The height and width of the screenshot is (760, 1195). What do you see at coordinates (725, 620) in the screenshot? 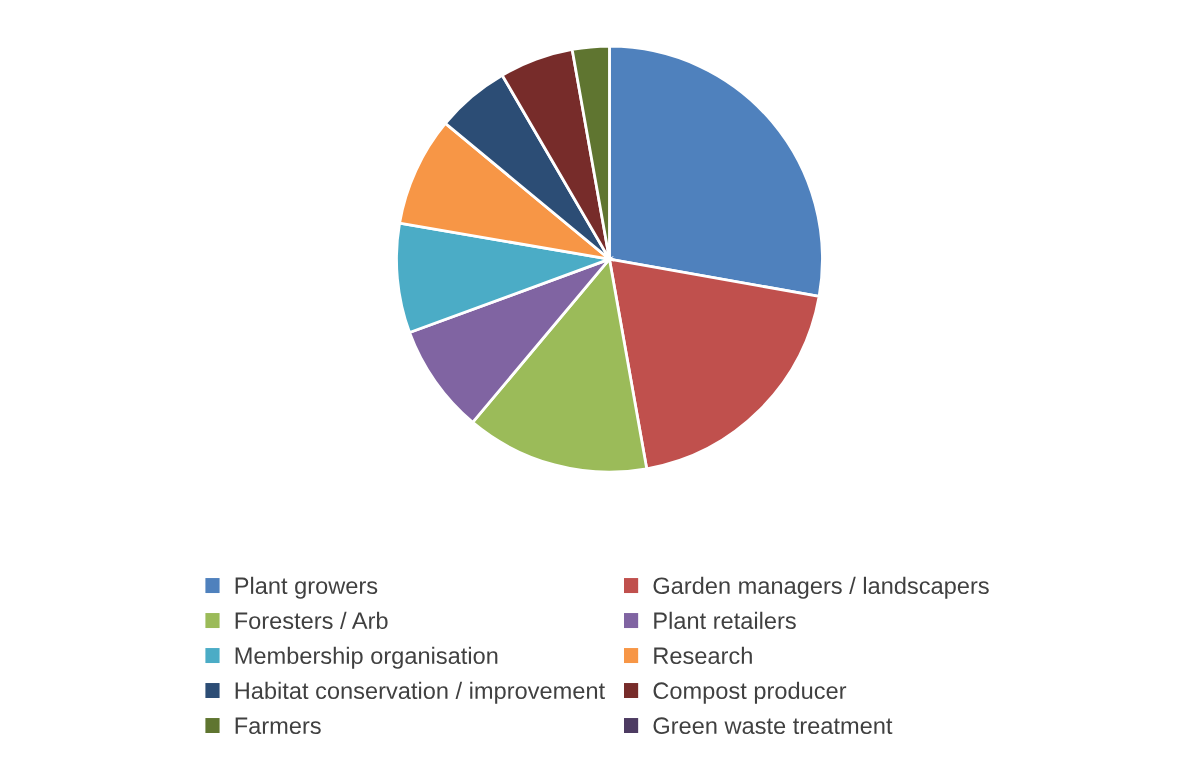
I see `legend-label: Plant retailers` at bounding box center [725, 620].